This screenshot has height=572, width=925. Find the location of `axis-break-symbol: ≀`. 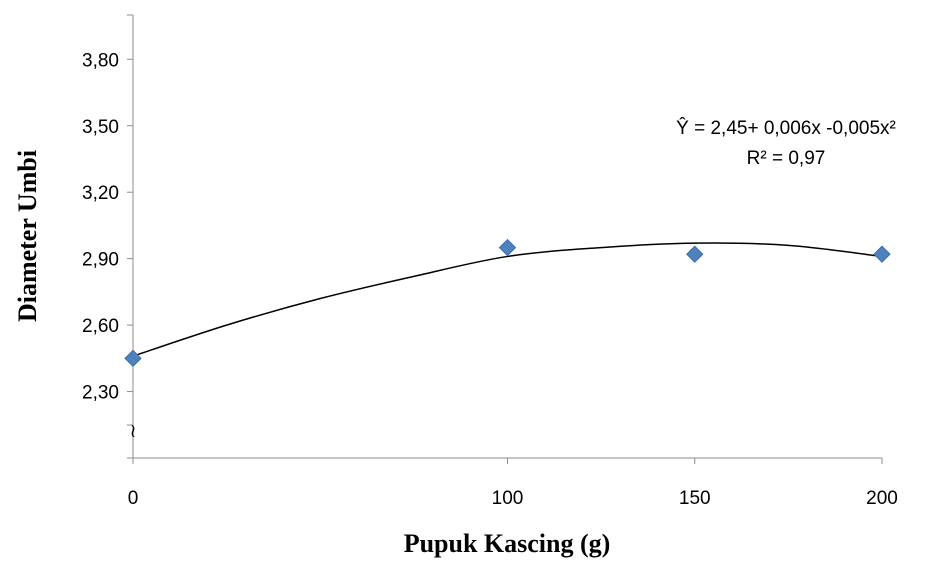

axis-break-symbol: ≀ is located at coordinates (132, 431).